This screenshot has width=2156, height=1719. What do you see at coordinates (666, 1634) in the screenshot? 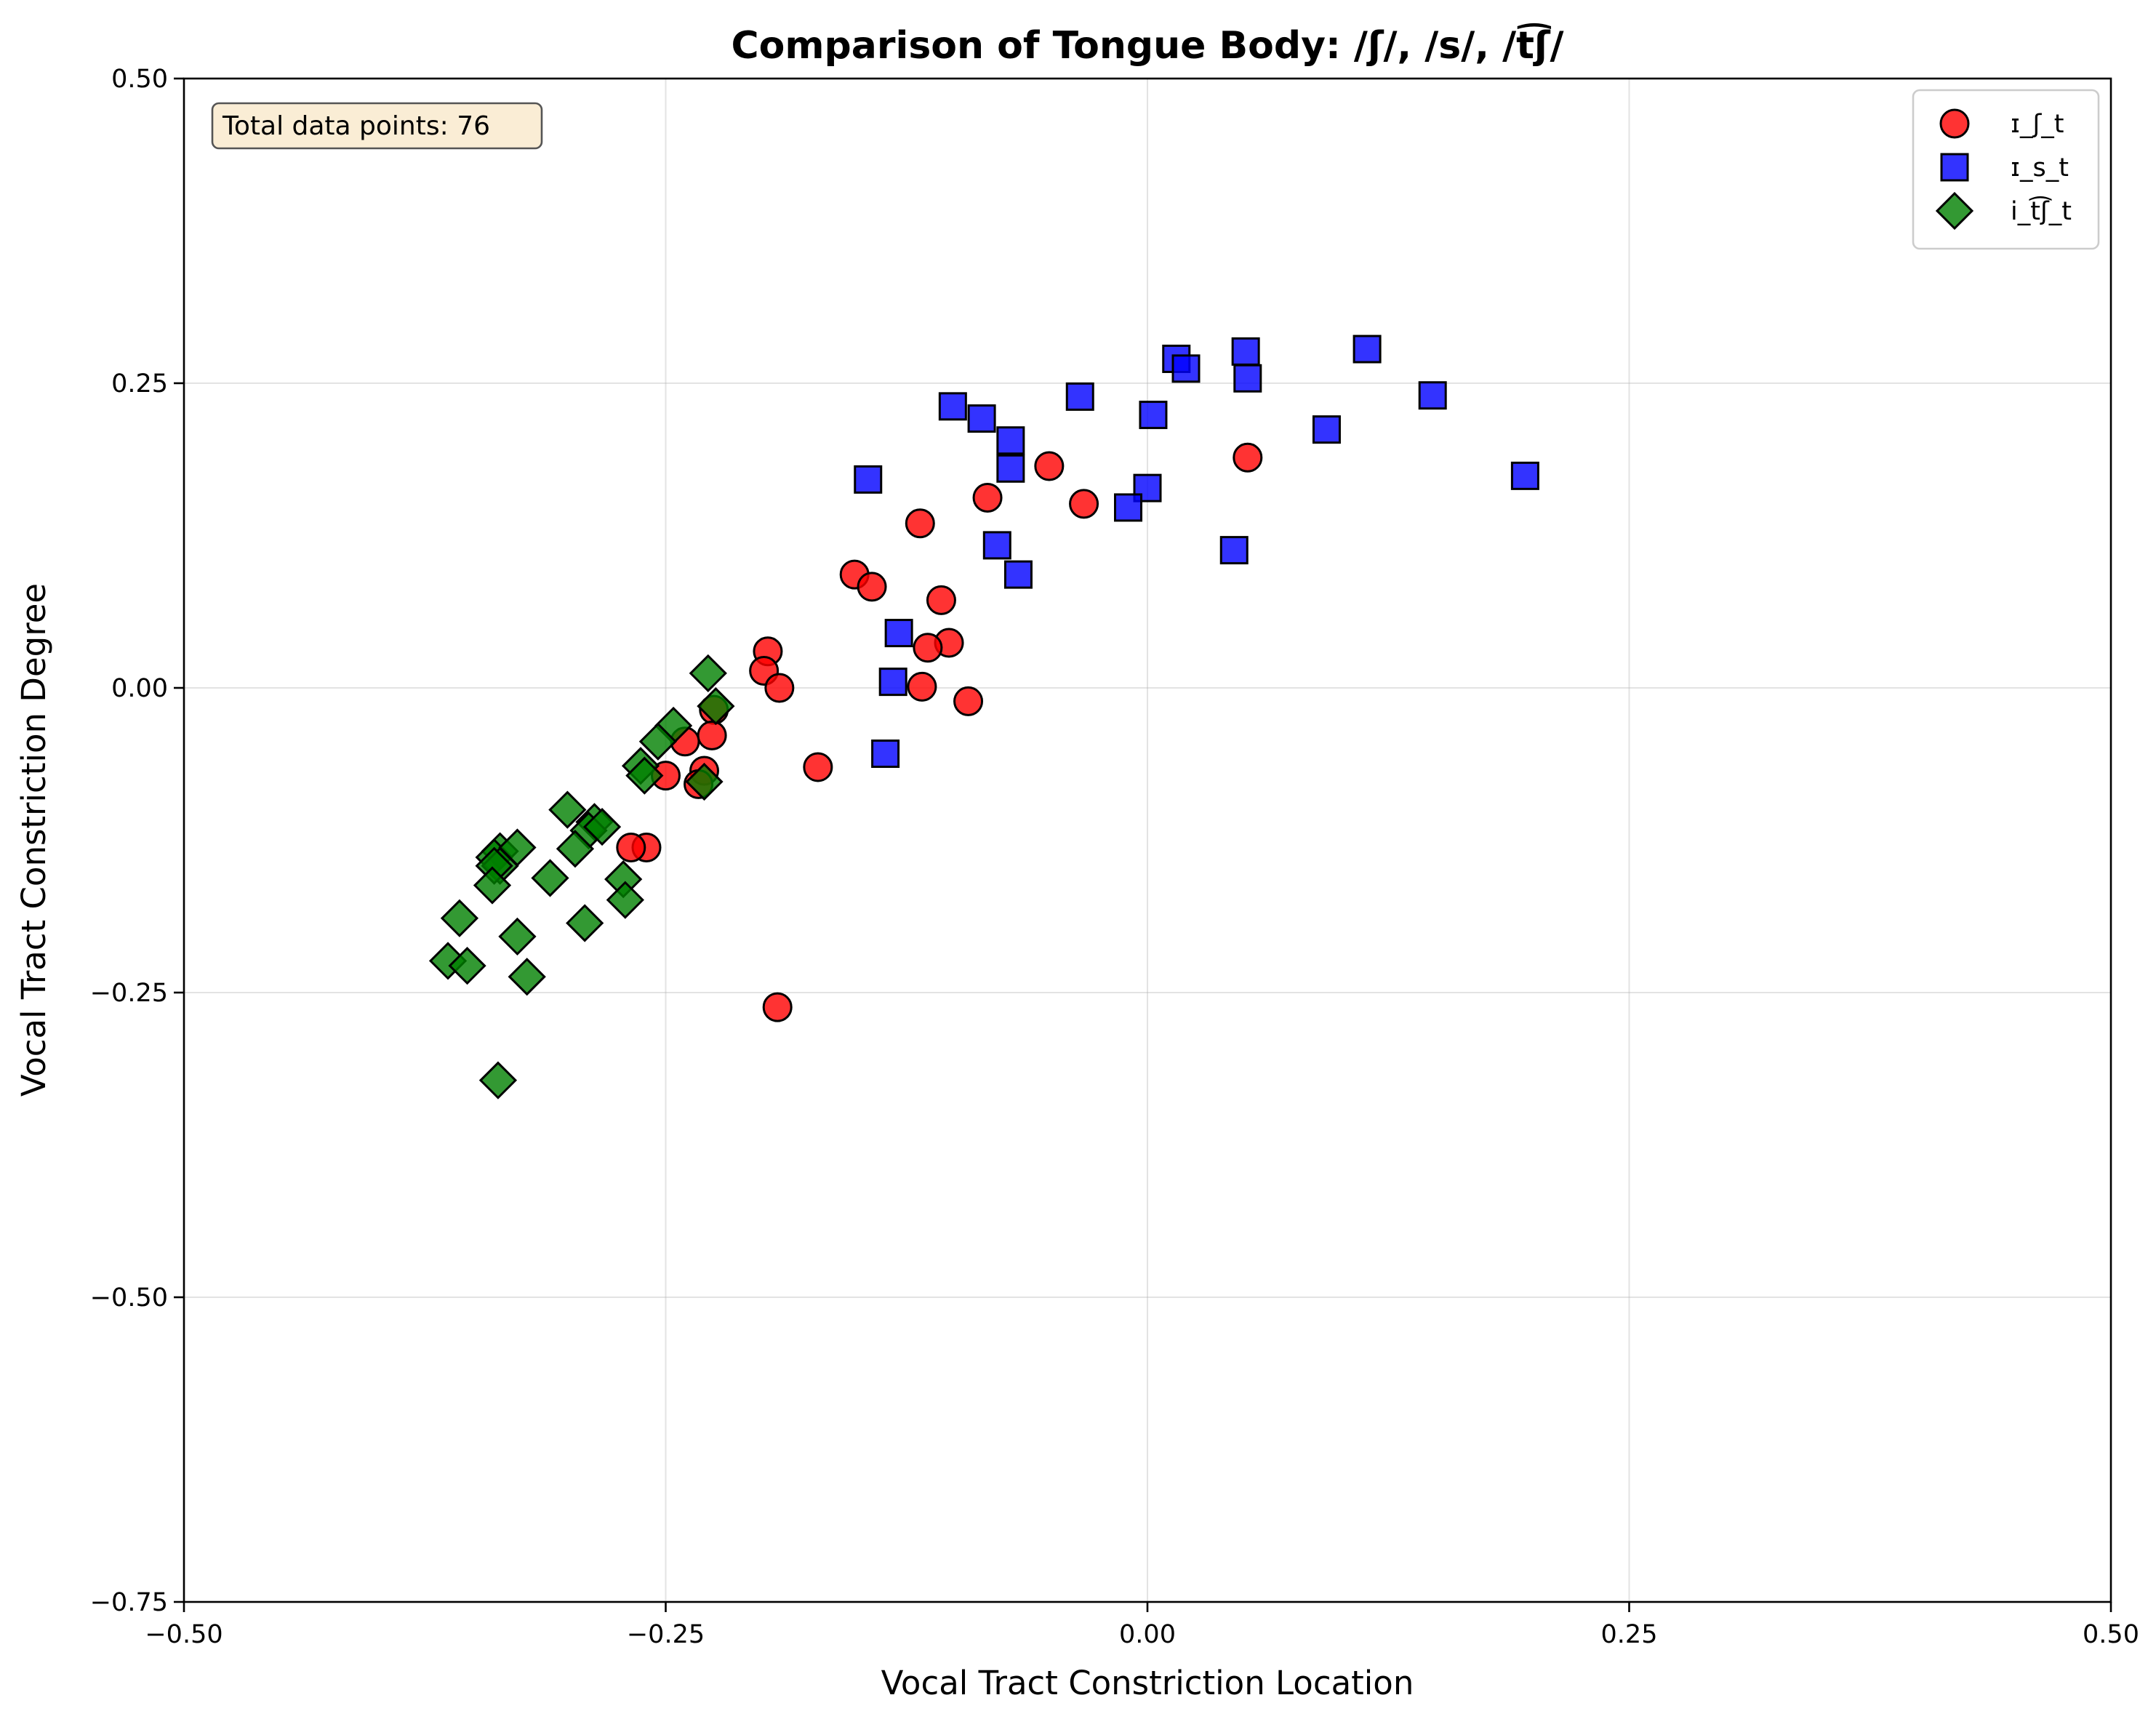
I see `x-tick-label: −0.25` at bounding box center [666, 1634].